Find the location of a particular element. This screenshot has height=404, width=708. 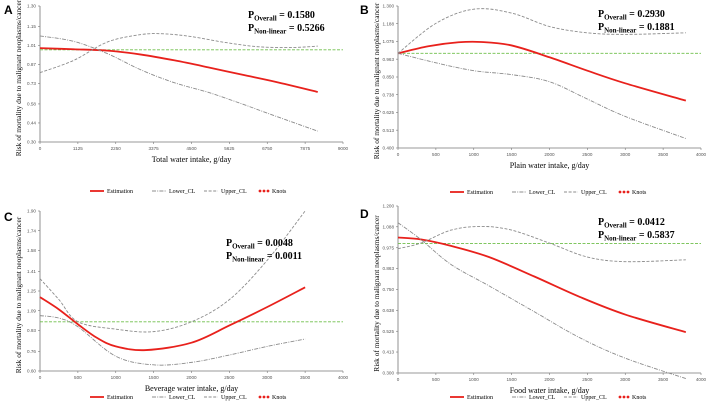

x-tick-label: 3500 is located at coordinates (663, 154).